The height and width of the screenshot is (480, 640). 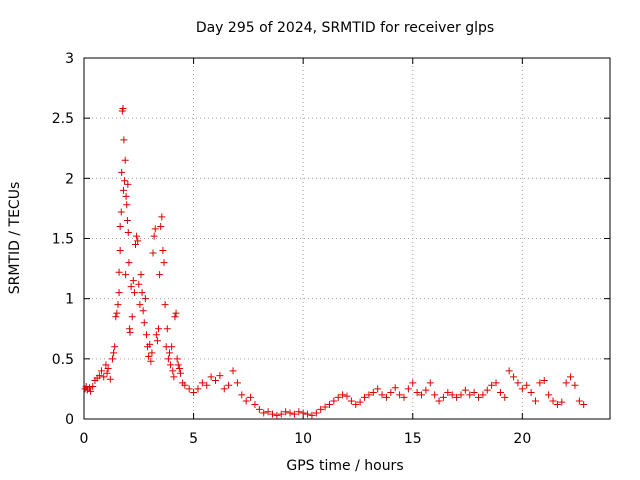 I want to click on x-axis-title: GPS time / hours, so click(x=344, y=466).